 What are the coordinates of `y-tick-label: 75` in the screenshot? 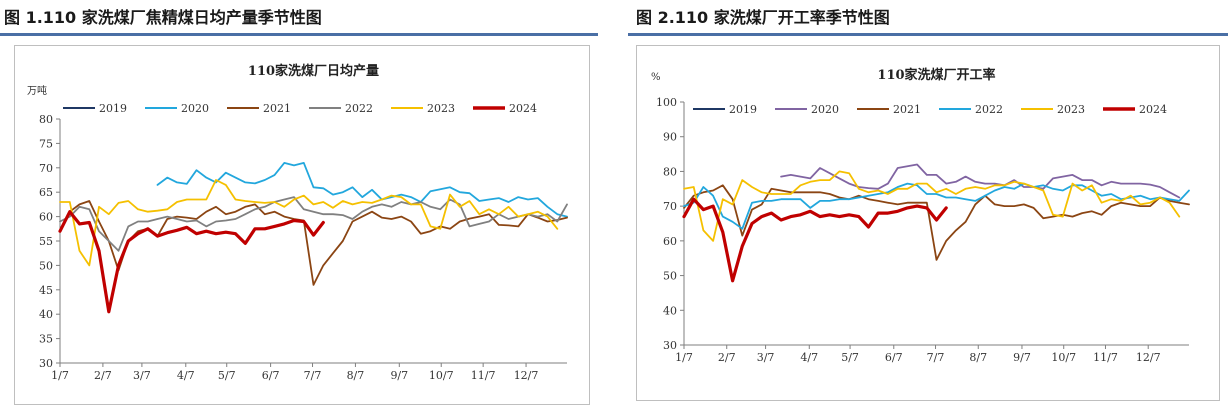 It's located at (46, 143).